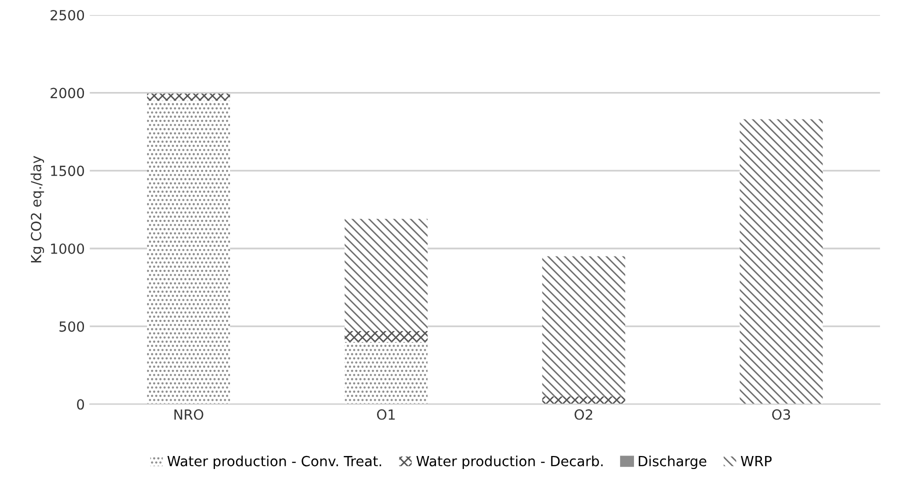  Describe the element at coordinates (509, 463) in the screenshot. I see `legend-label: Water production - Decarb.` at that location.